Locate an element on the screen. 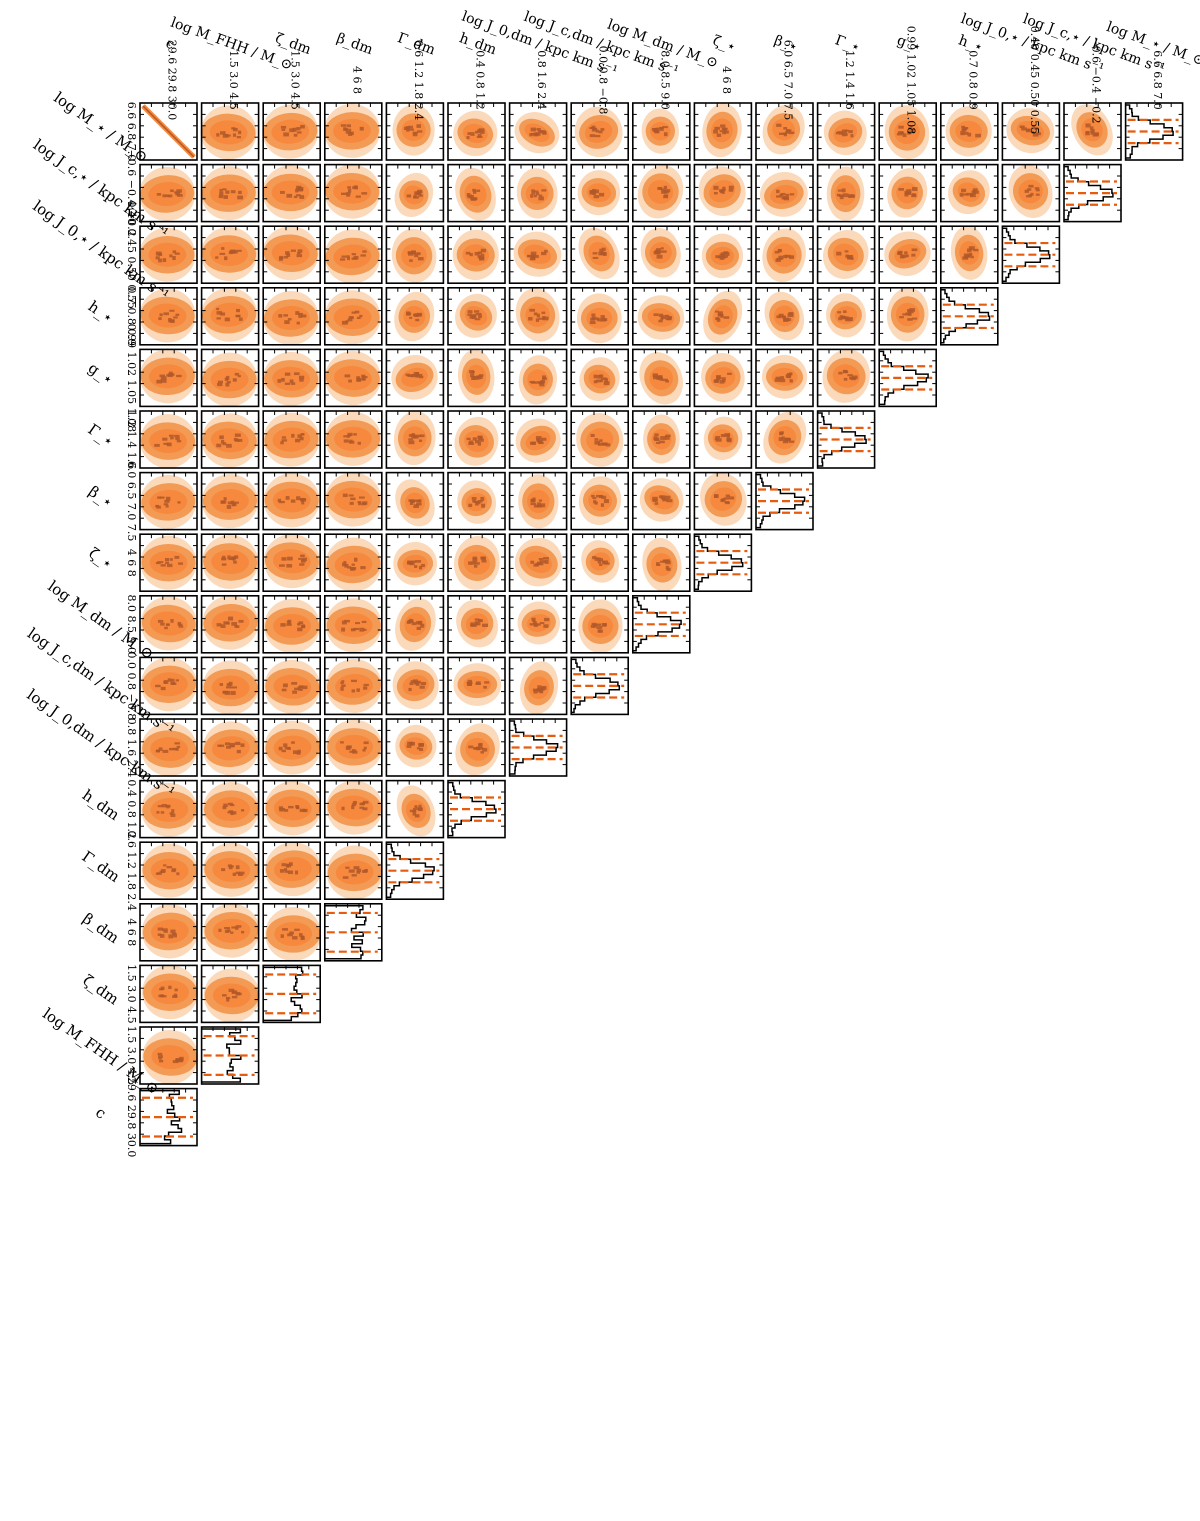 This screenshot has width=1200, height=1521. scatter-panel-log_J0_dm-vs-c is located at coordinates (168, 747).